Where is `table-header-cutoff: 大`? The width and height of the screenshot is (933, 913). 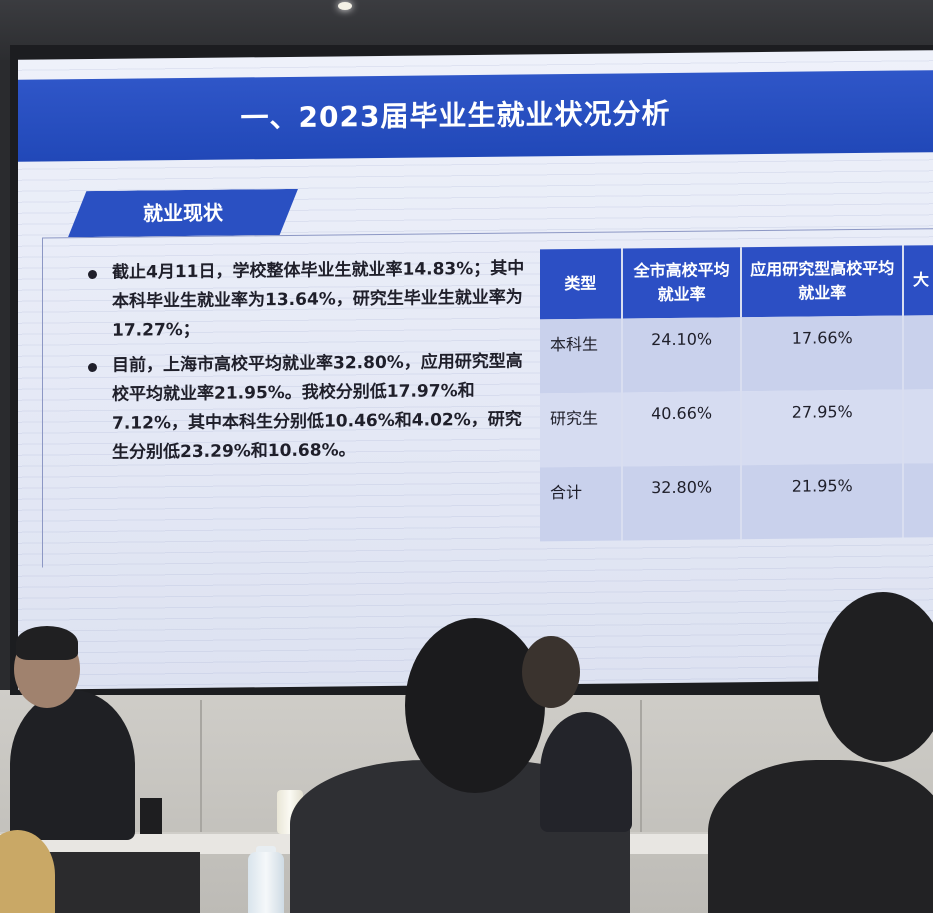
table-header-cutoff: 大 is located at coordinates (918, 280).